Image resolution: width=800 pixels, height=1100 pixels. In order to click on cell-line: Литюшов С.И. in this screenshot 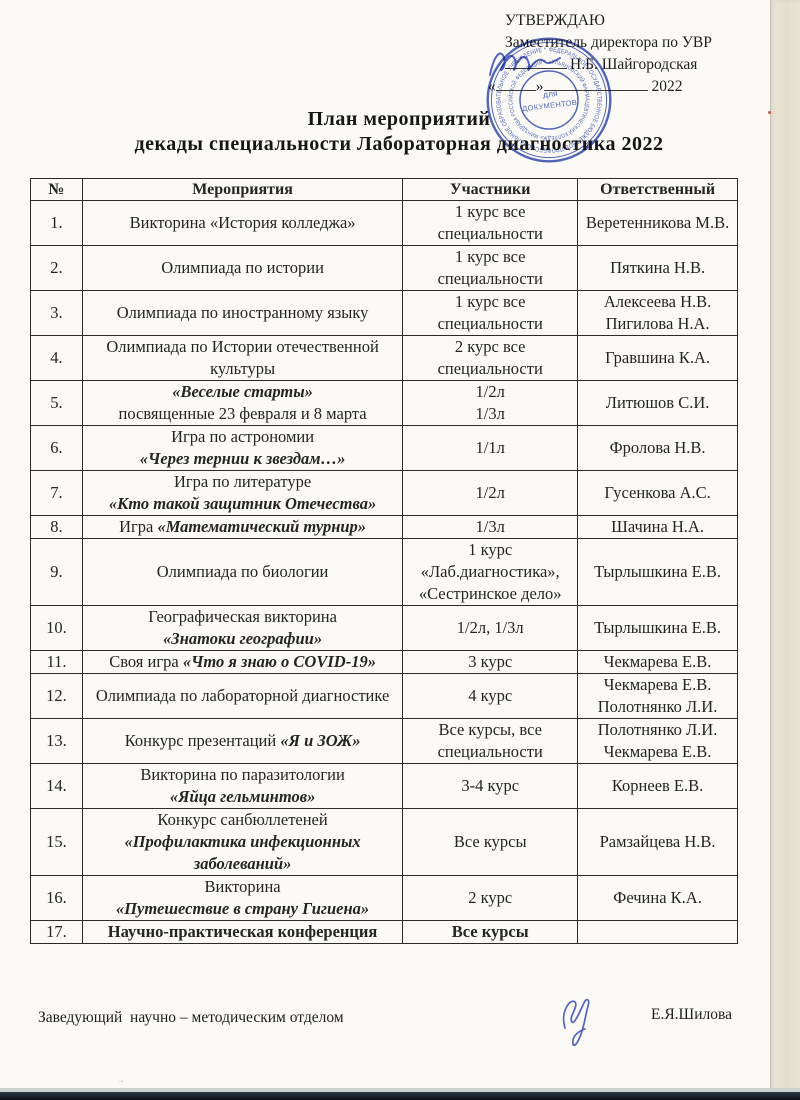, I will do `click(657, 402)`.